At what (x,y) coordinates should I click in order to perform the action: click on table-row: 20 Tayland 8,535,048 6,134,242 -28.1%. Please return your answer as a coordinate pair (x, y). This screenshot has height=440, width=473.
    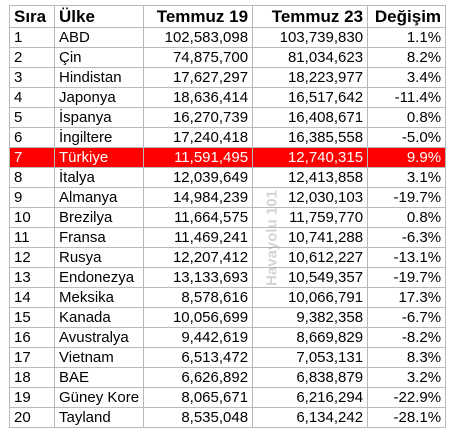
    Looking at the image, I should click on (228, 417).